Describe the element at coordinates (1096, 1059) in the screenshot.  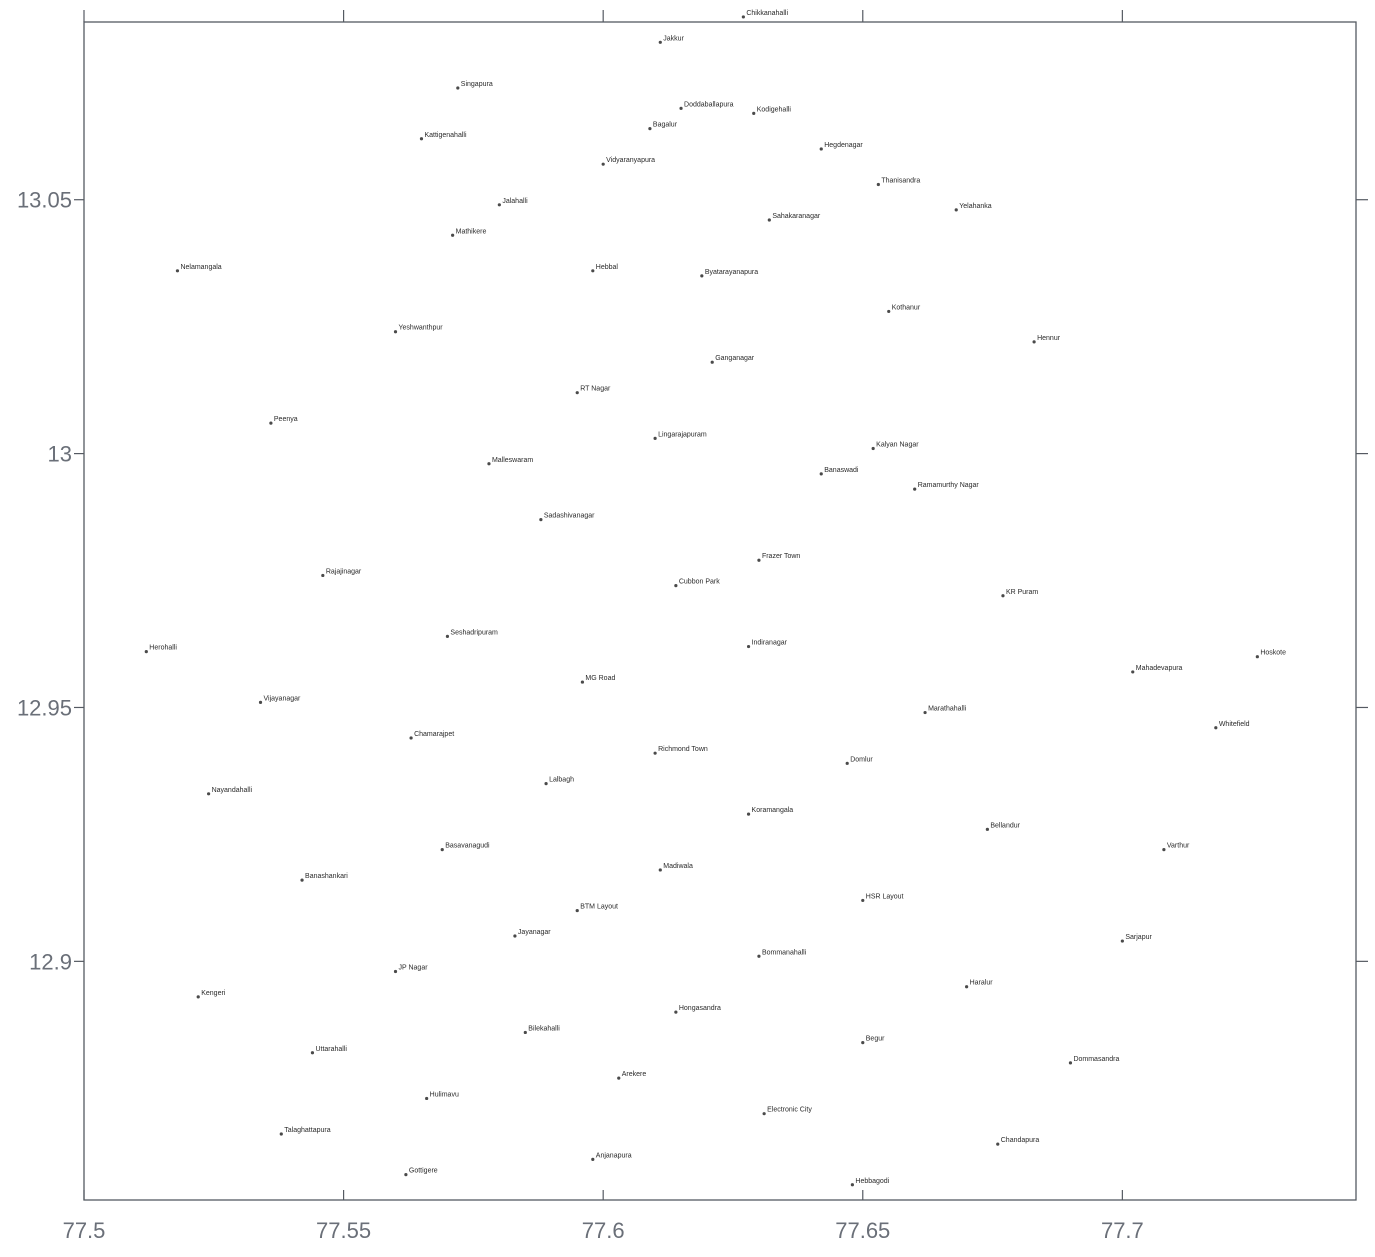
I see `data-point-label: Dommasandra` at that location.